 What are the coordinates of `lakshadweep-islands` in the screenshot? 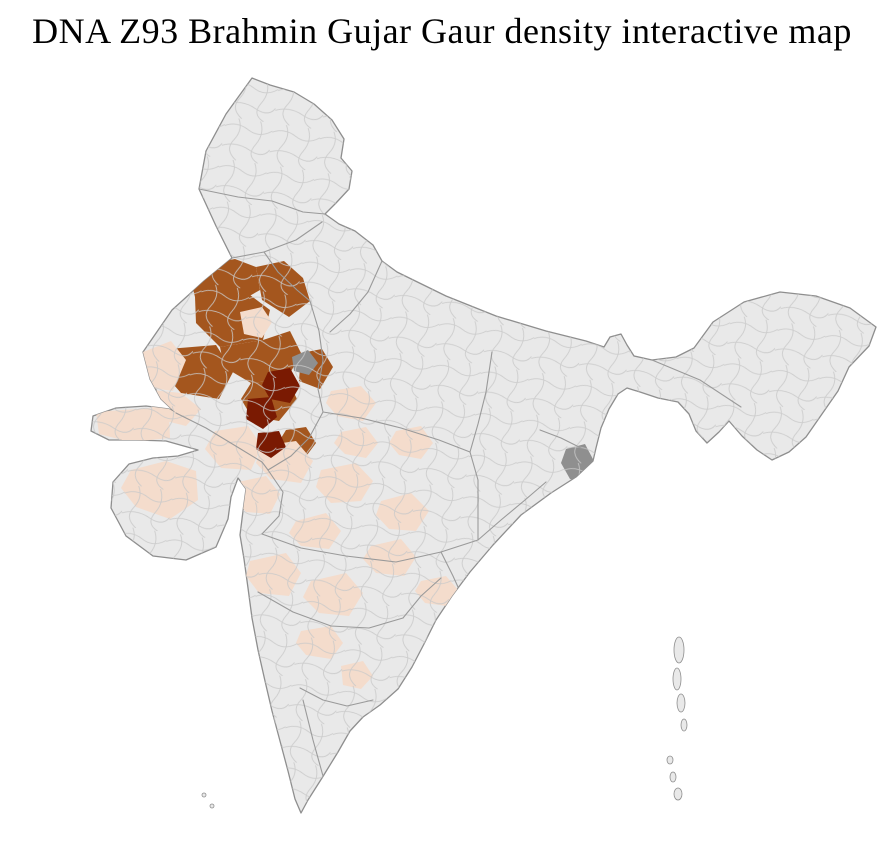 It's located at (208, 800).